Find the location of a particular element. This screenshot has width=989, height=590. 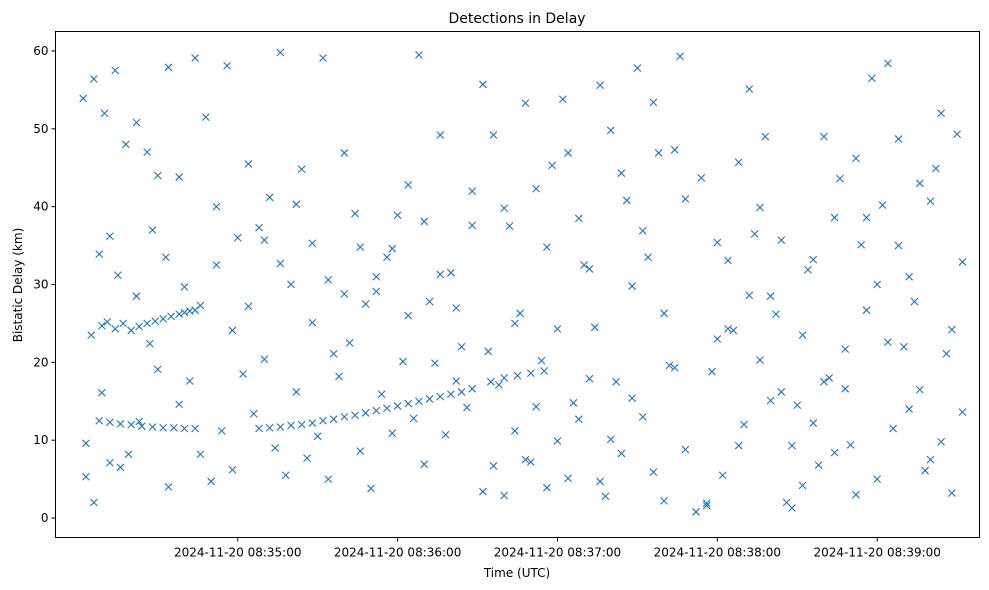

y-axis-ticks: 0 10 20 30 40 50 60 is located at coordinates (44, 284).